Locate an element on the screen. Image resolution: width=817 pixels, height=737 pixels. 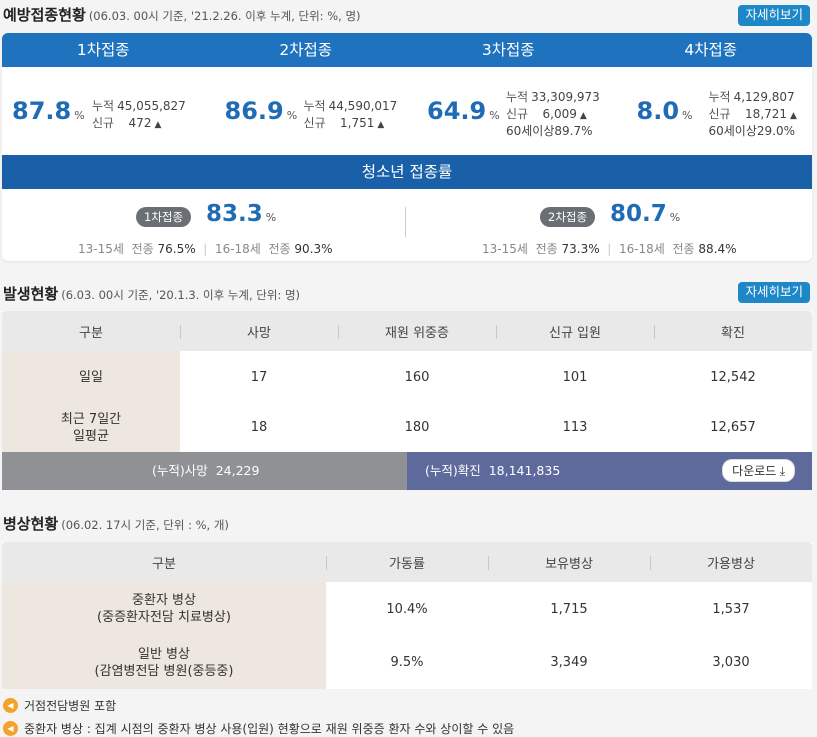
row-label: 최근 7일간 일평균 is located at coordinates (91, 427).